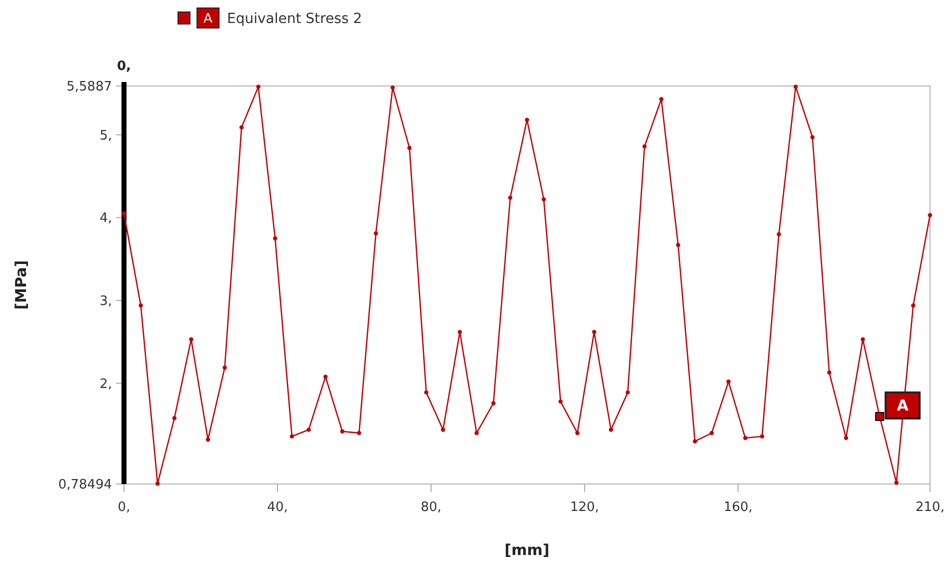  What do you see at coordinates (277, 507) in the screenshot?
I see `x-tick-label: 40,` at bounding box center [277, 507].